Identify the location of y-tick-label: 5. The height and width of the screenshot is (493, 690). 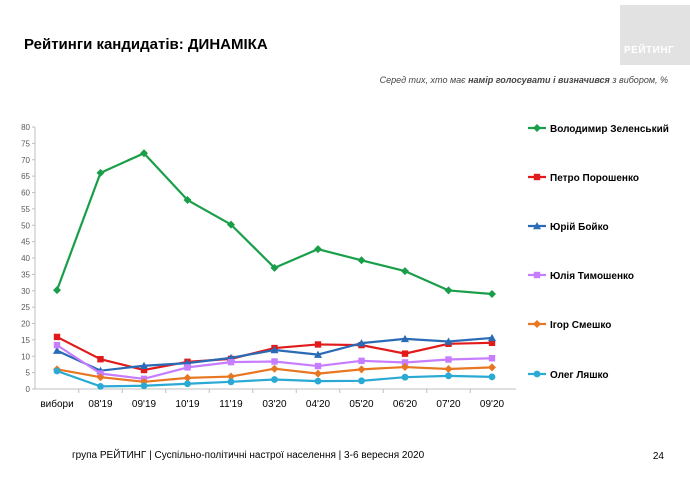
(28, 373).